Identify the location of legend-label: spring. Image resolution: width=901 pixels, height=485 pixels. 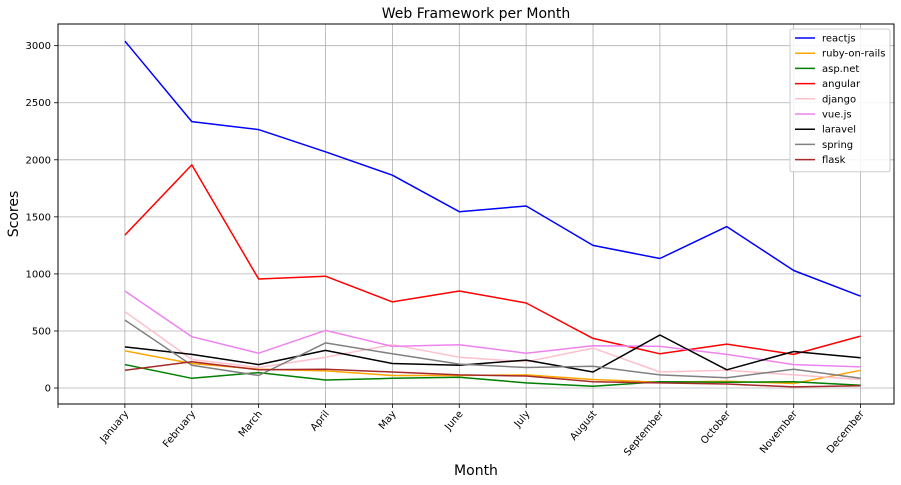
(837, 145).